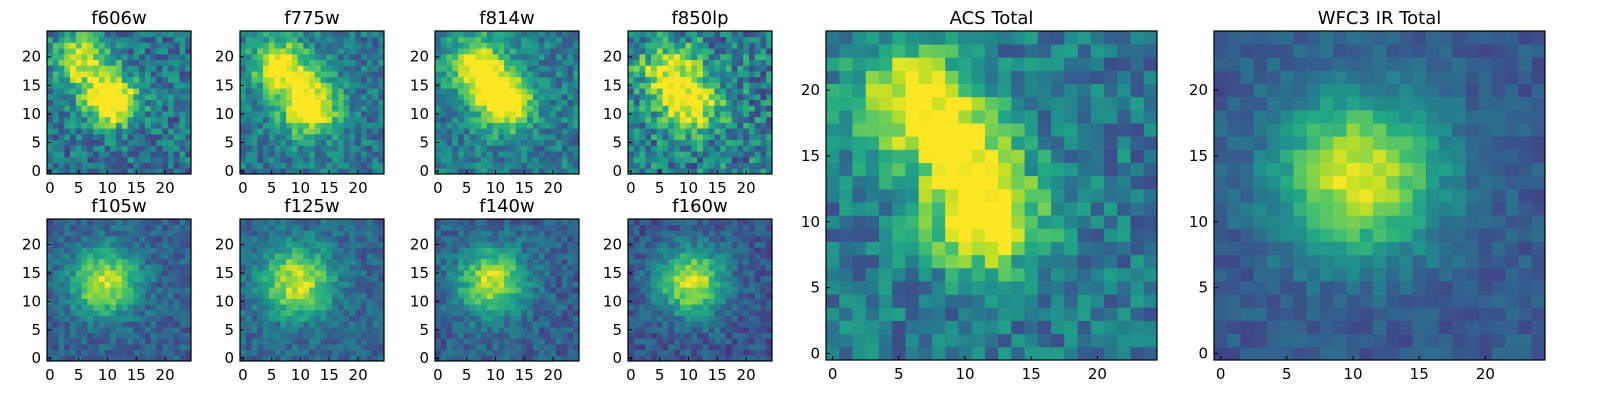 This screenshot has height=400, width=1600. I want to click on x-tick-label: 20, so click(165, 188).